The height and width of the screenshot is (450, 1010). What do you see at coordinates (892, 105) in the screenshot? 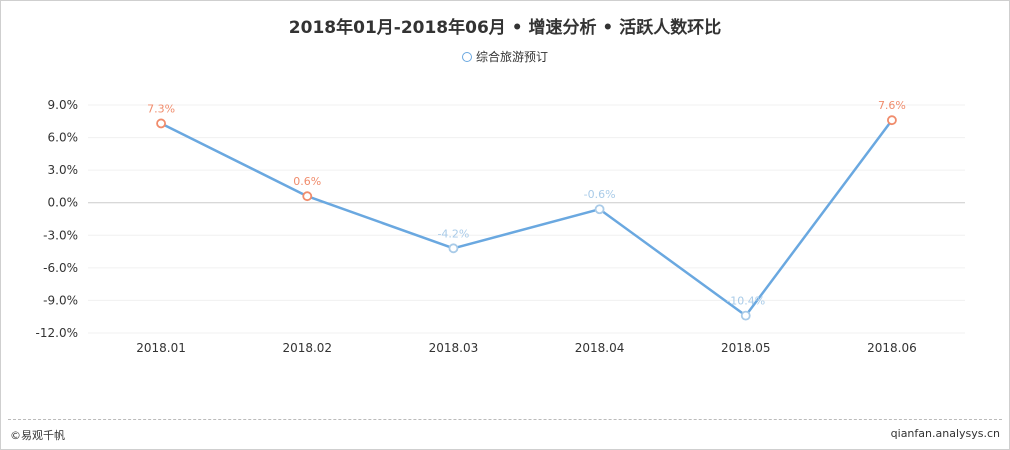
I see `data-label: 7.6%` at bounding box center [892, 105].